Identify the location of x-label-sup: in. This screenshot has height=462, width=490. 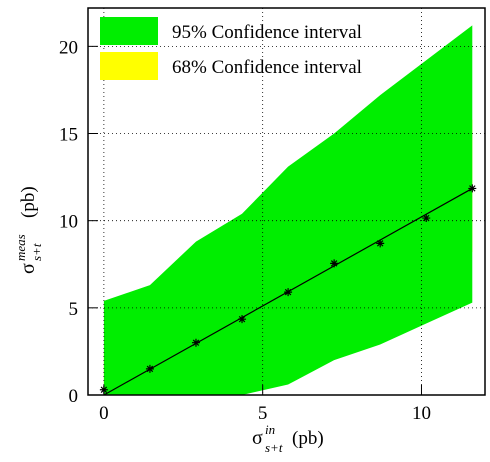
(270, 429).